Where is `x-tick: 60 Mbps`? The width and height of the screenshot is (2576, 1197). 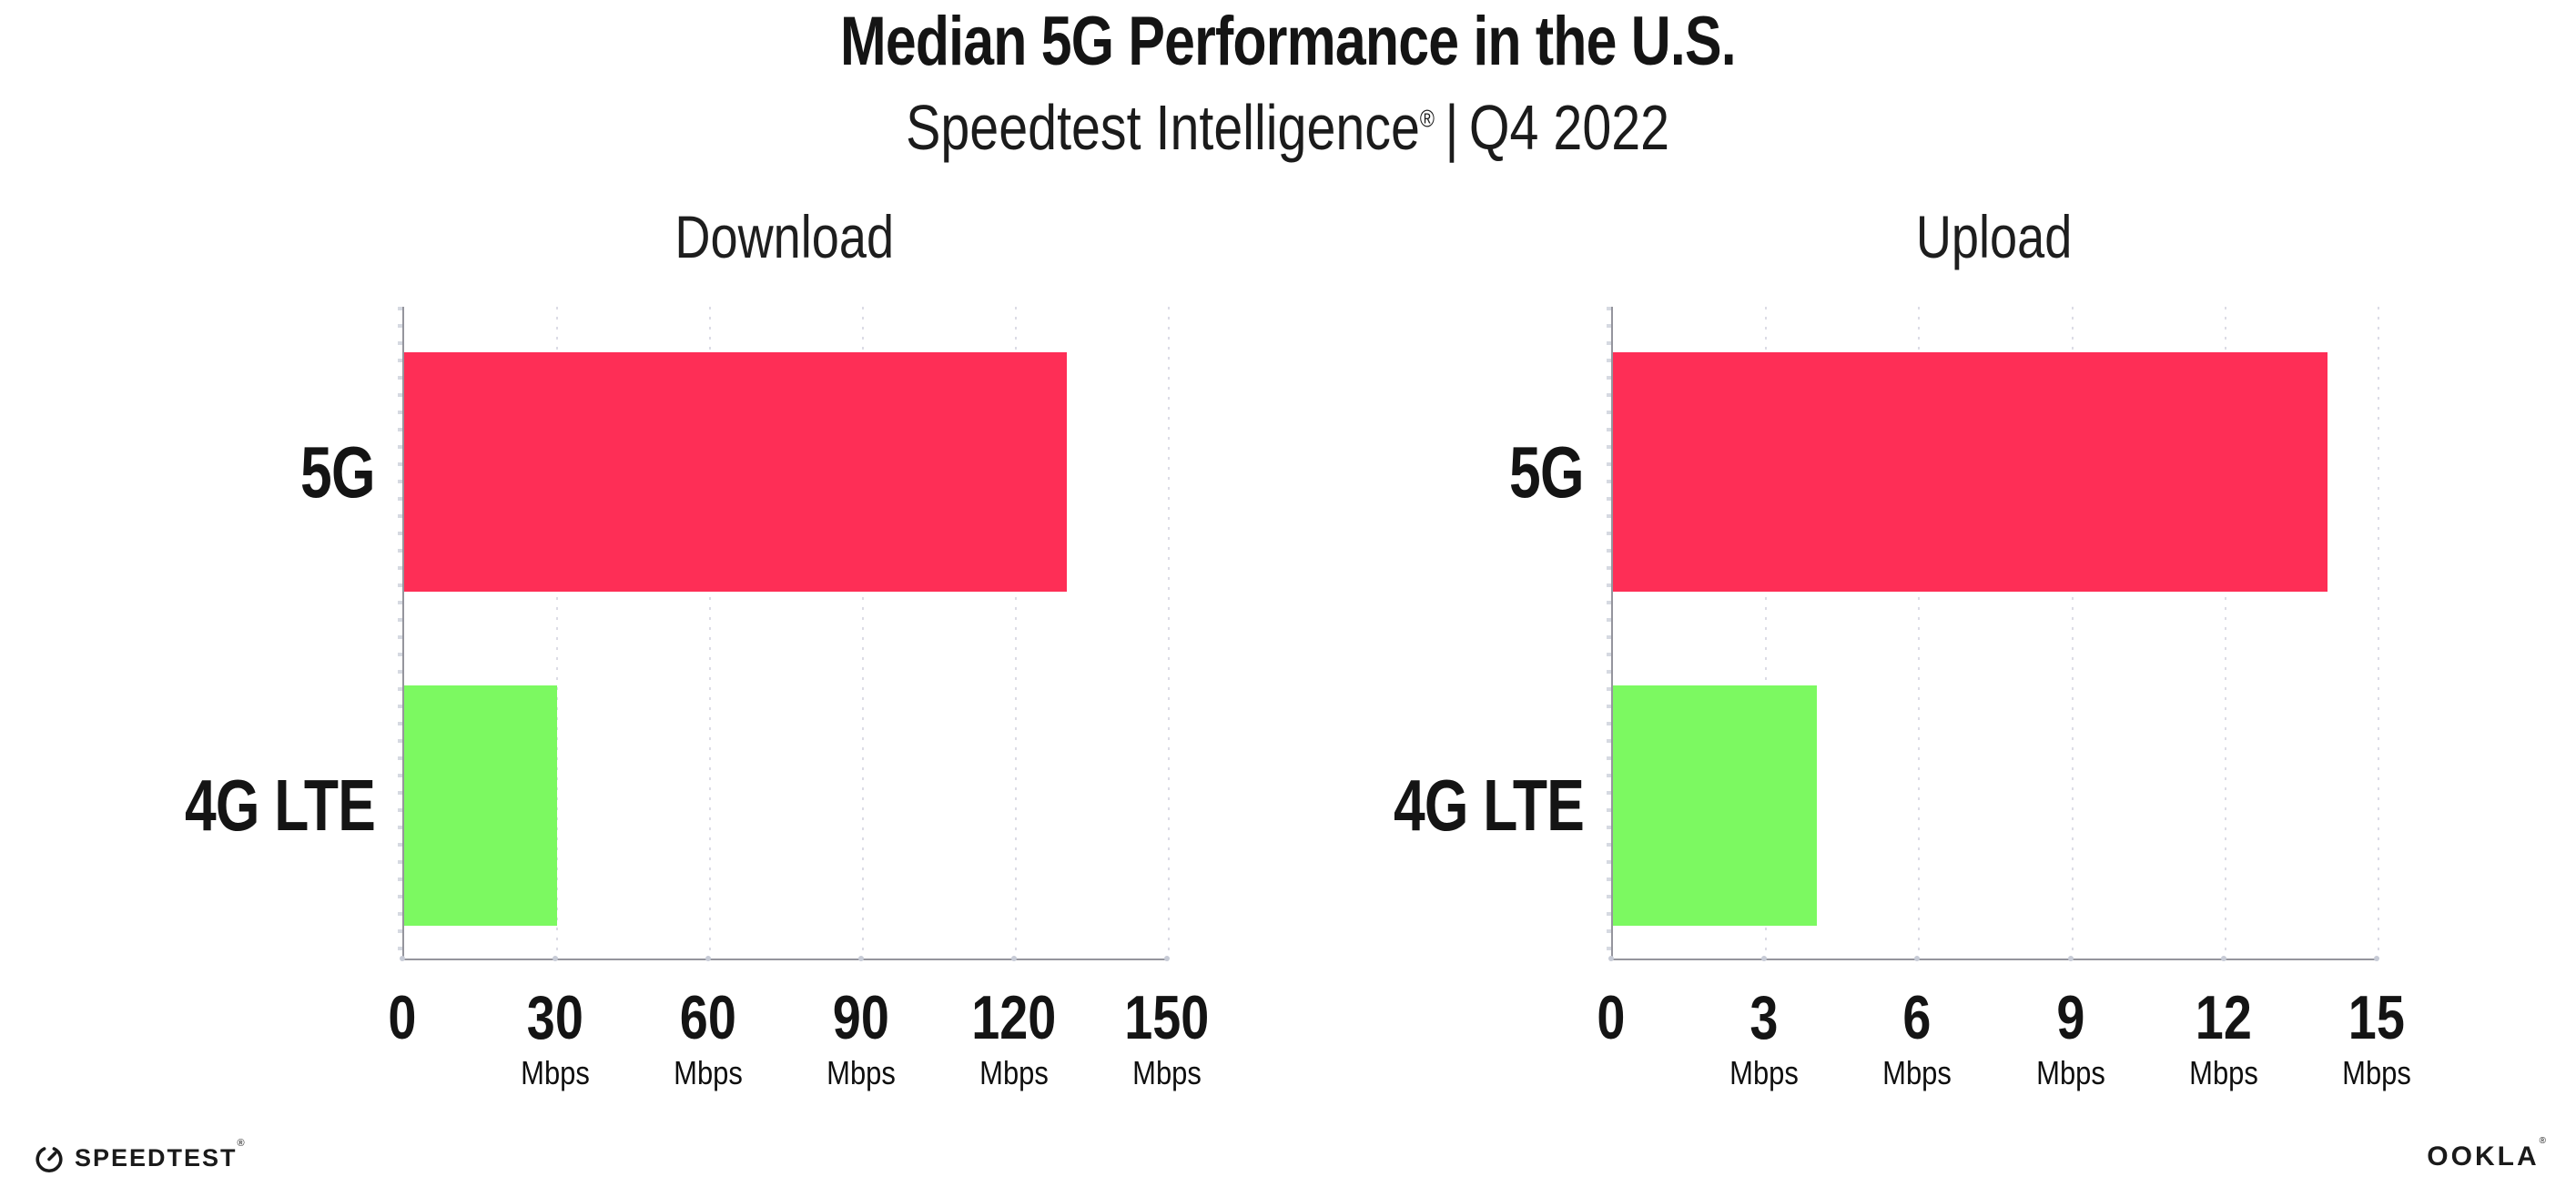
x-tick: 60 Mbps is located at coordinates (708, 1023).